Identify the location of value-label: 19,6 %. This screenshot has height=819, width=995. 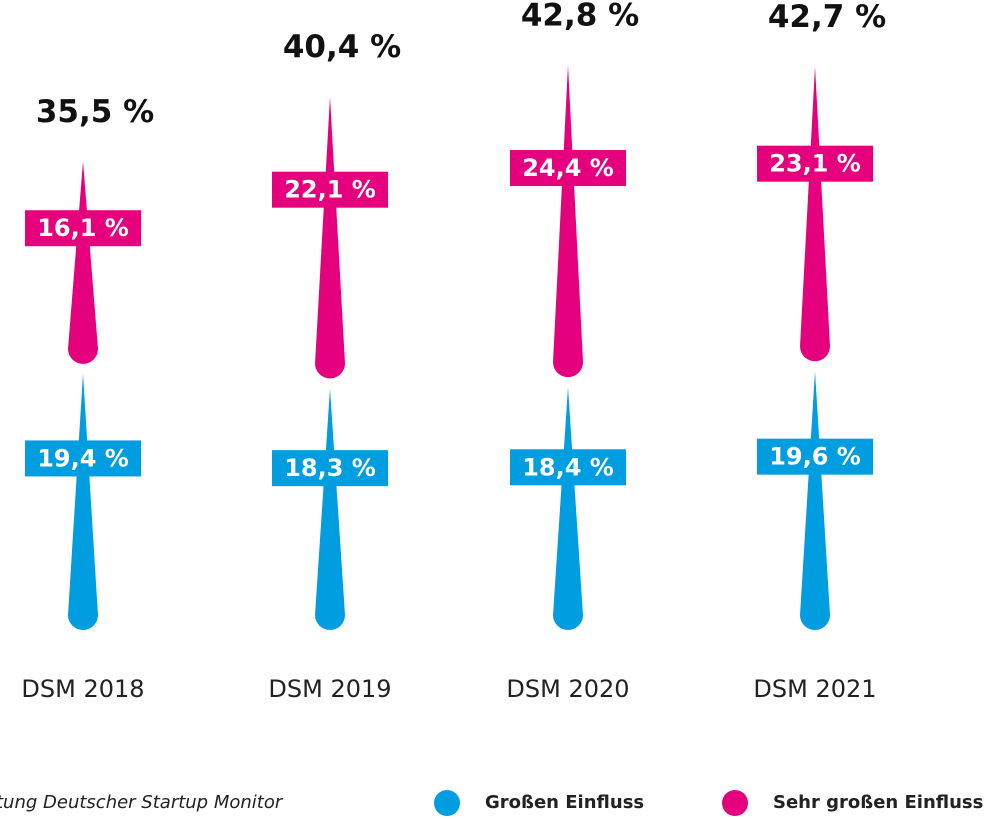
(815, 457).